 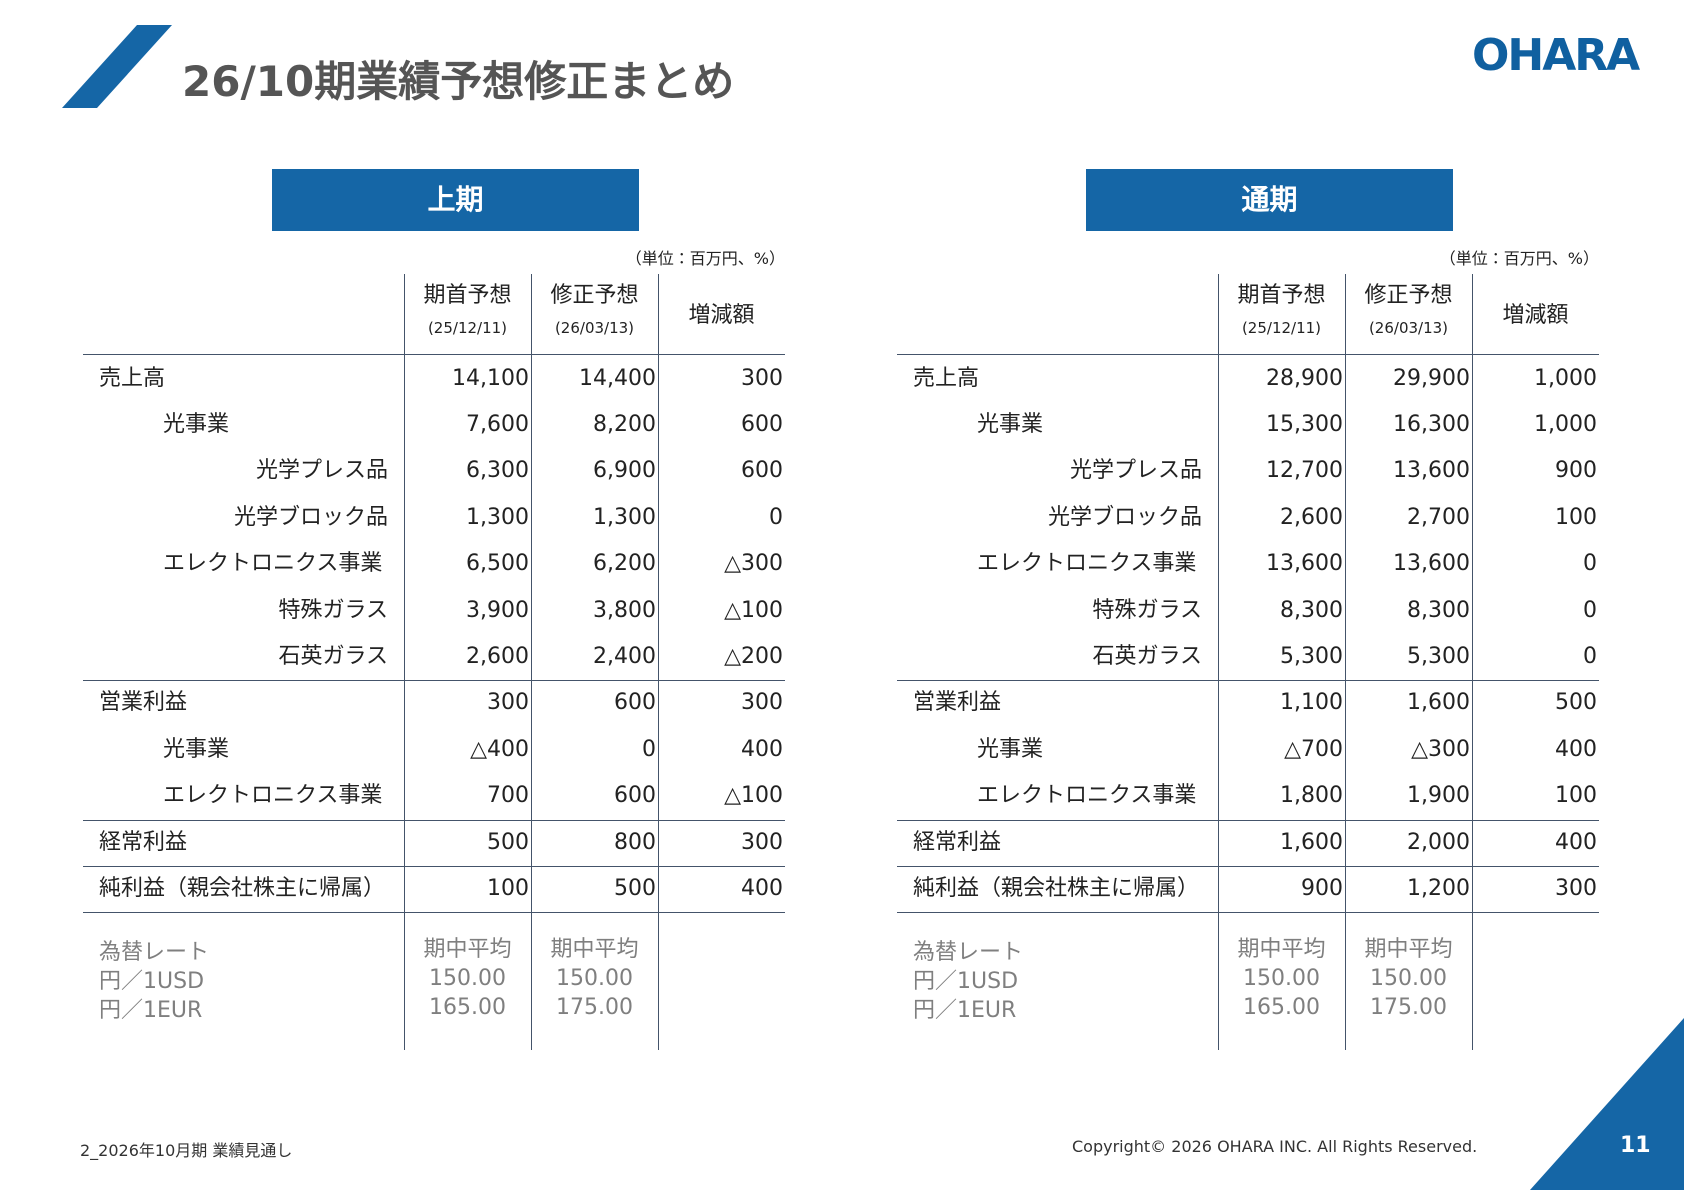 I want to click on value: △300, so click(x=1440, y=749).